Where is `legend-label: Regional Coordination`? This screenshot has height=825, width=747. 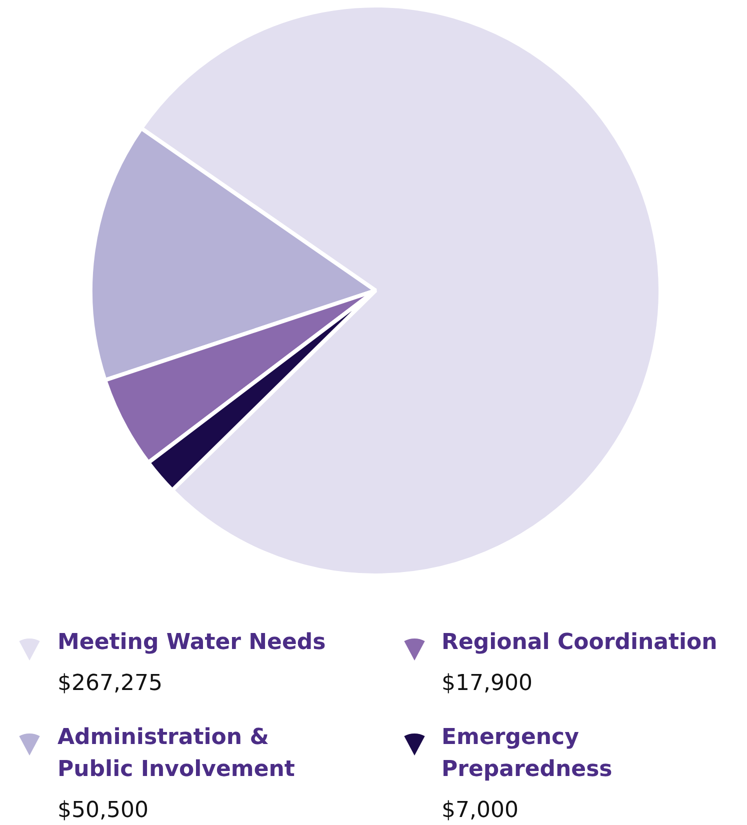
legend-label: Regional Coordination is located at coordinates (580, 642).